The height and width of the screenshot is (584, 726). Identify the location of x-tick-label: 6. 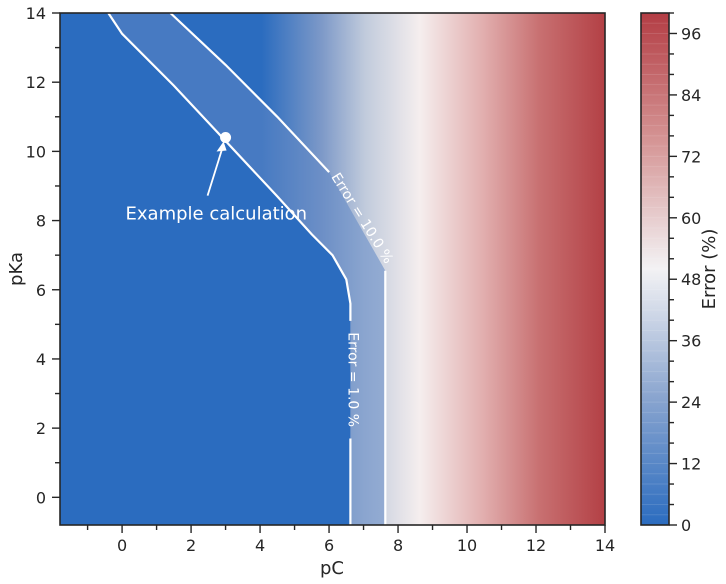
(329, 545).